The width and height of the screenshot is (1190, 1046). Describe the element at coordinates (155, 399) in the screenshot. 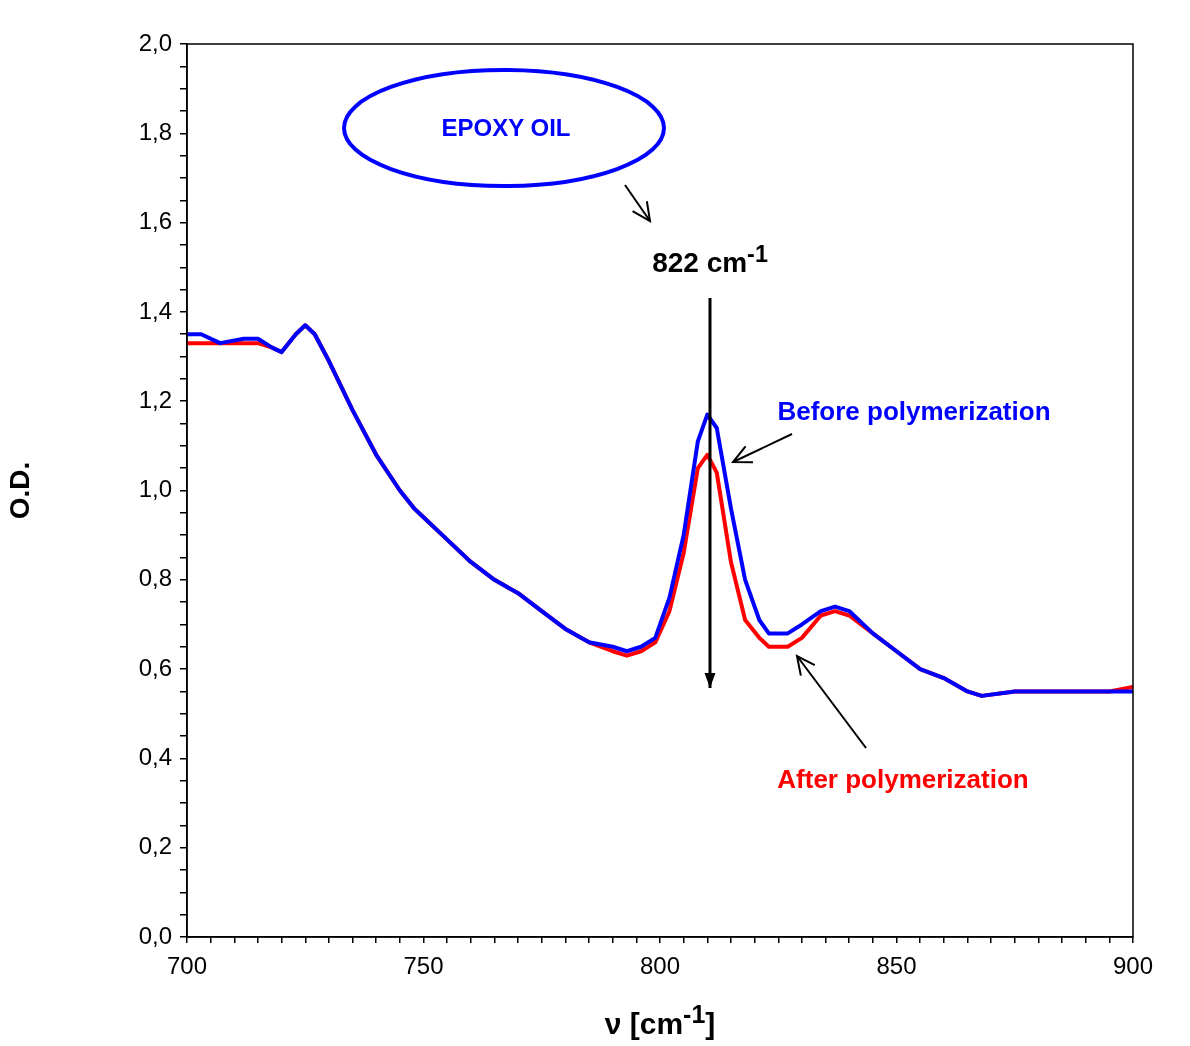

I see `y-tick-label: 1,2` at that location.